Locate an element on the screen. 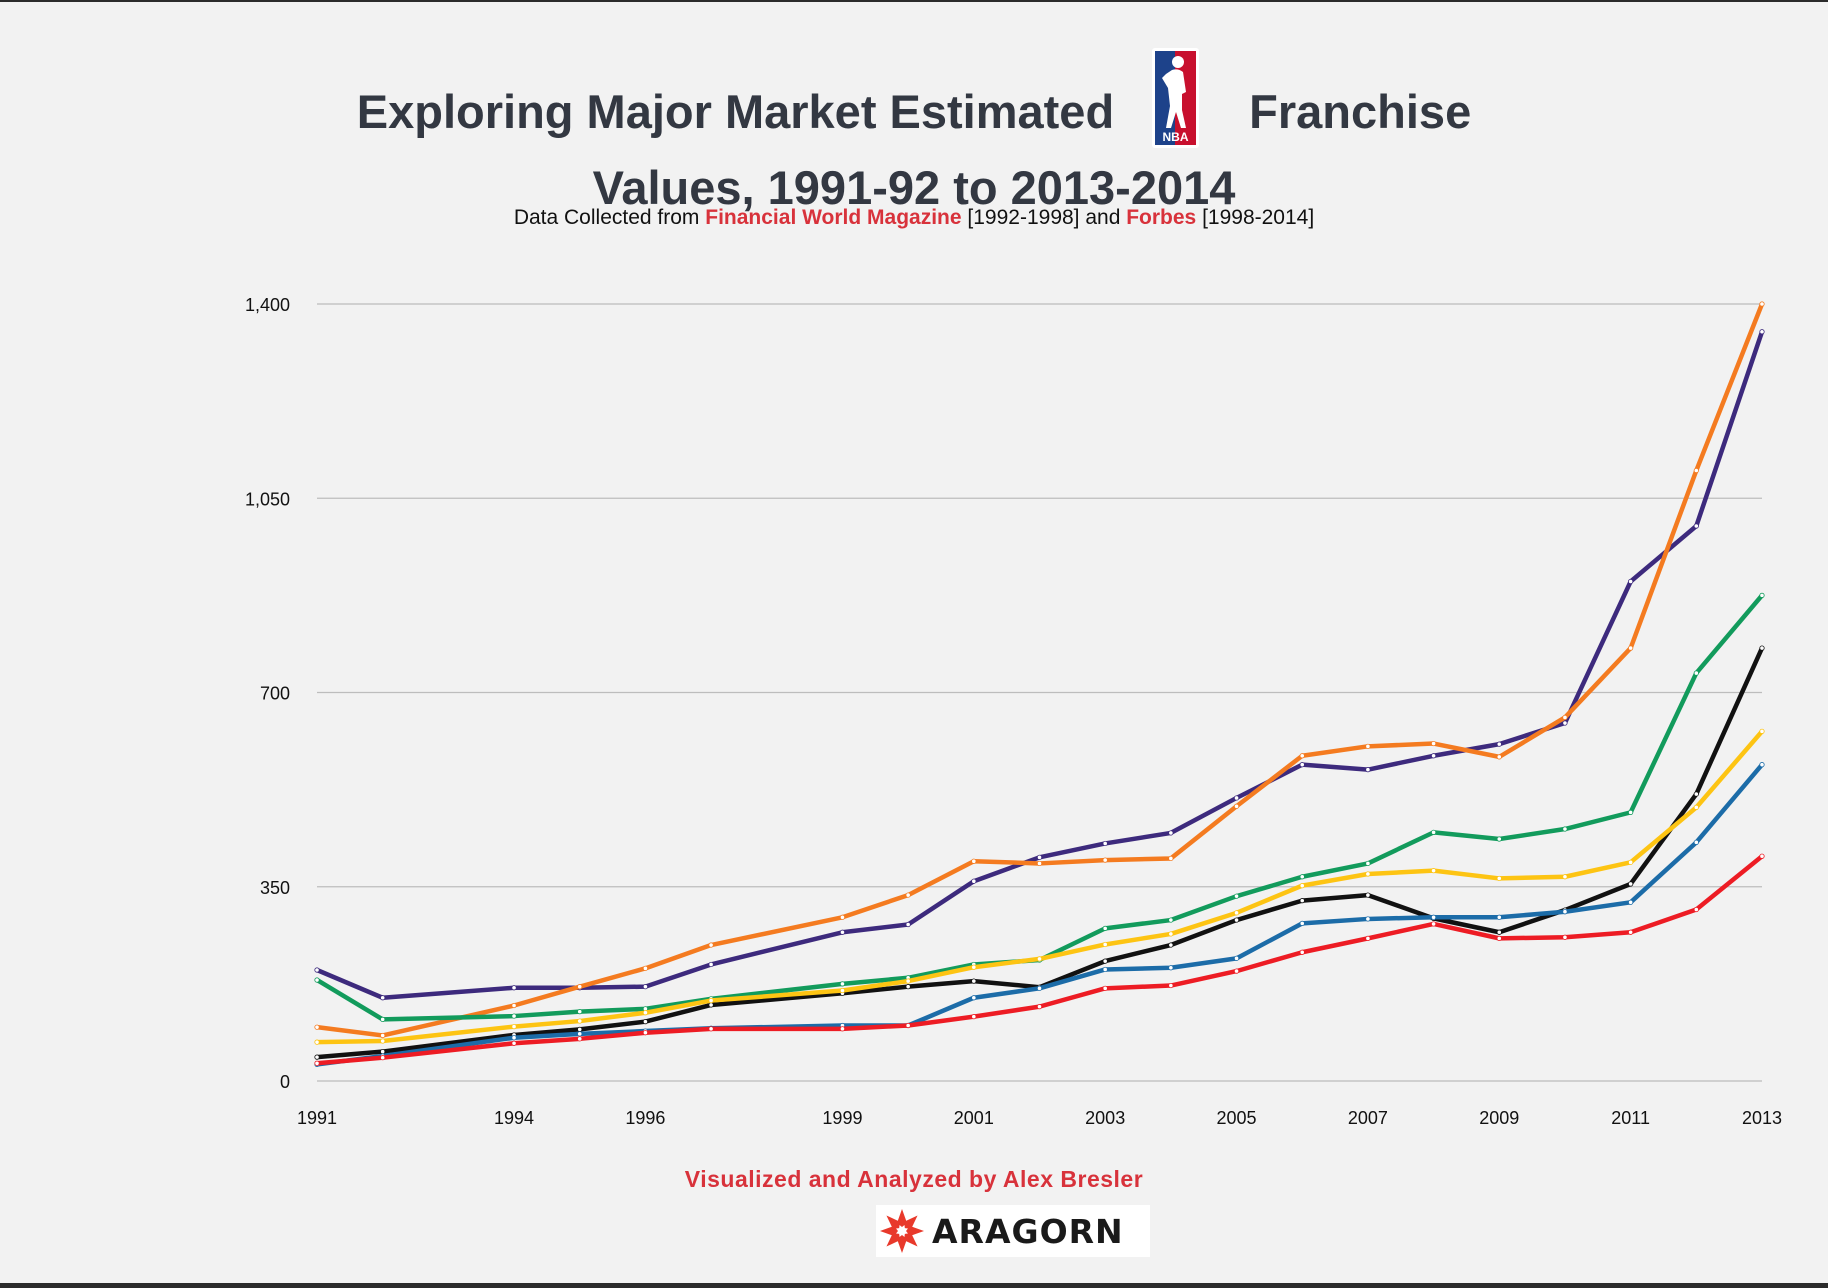 Image resolution: width=1828 pixels, height=1288 pixels. title-part2: Franchise is located at coordinates (1360, 111).